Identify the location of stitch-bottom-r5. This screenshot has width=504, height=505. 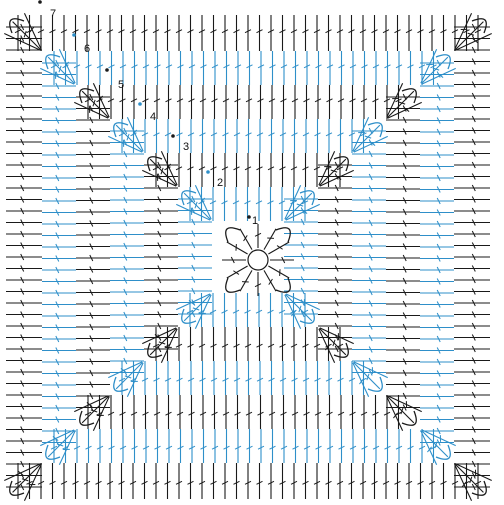
(88, 412).